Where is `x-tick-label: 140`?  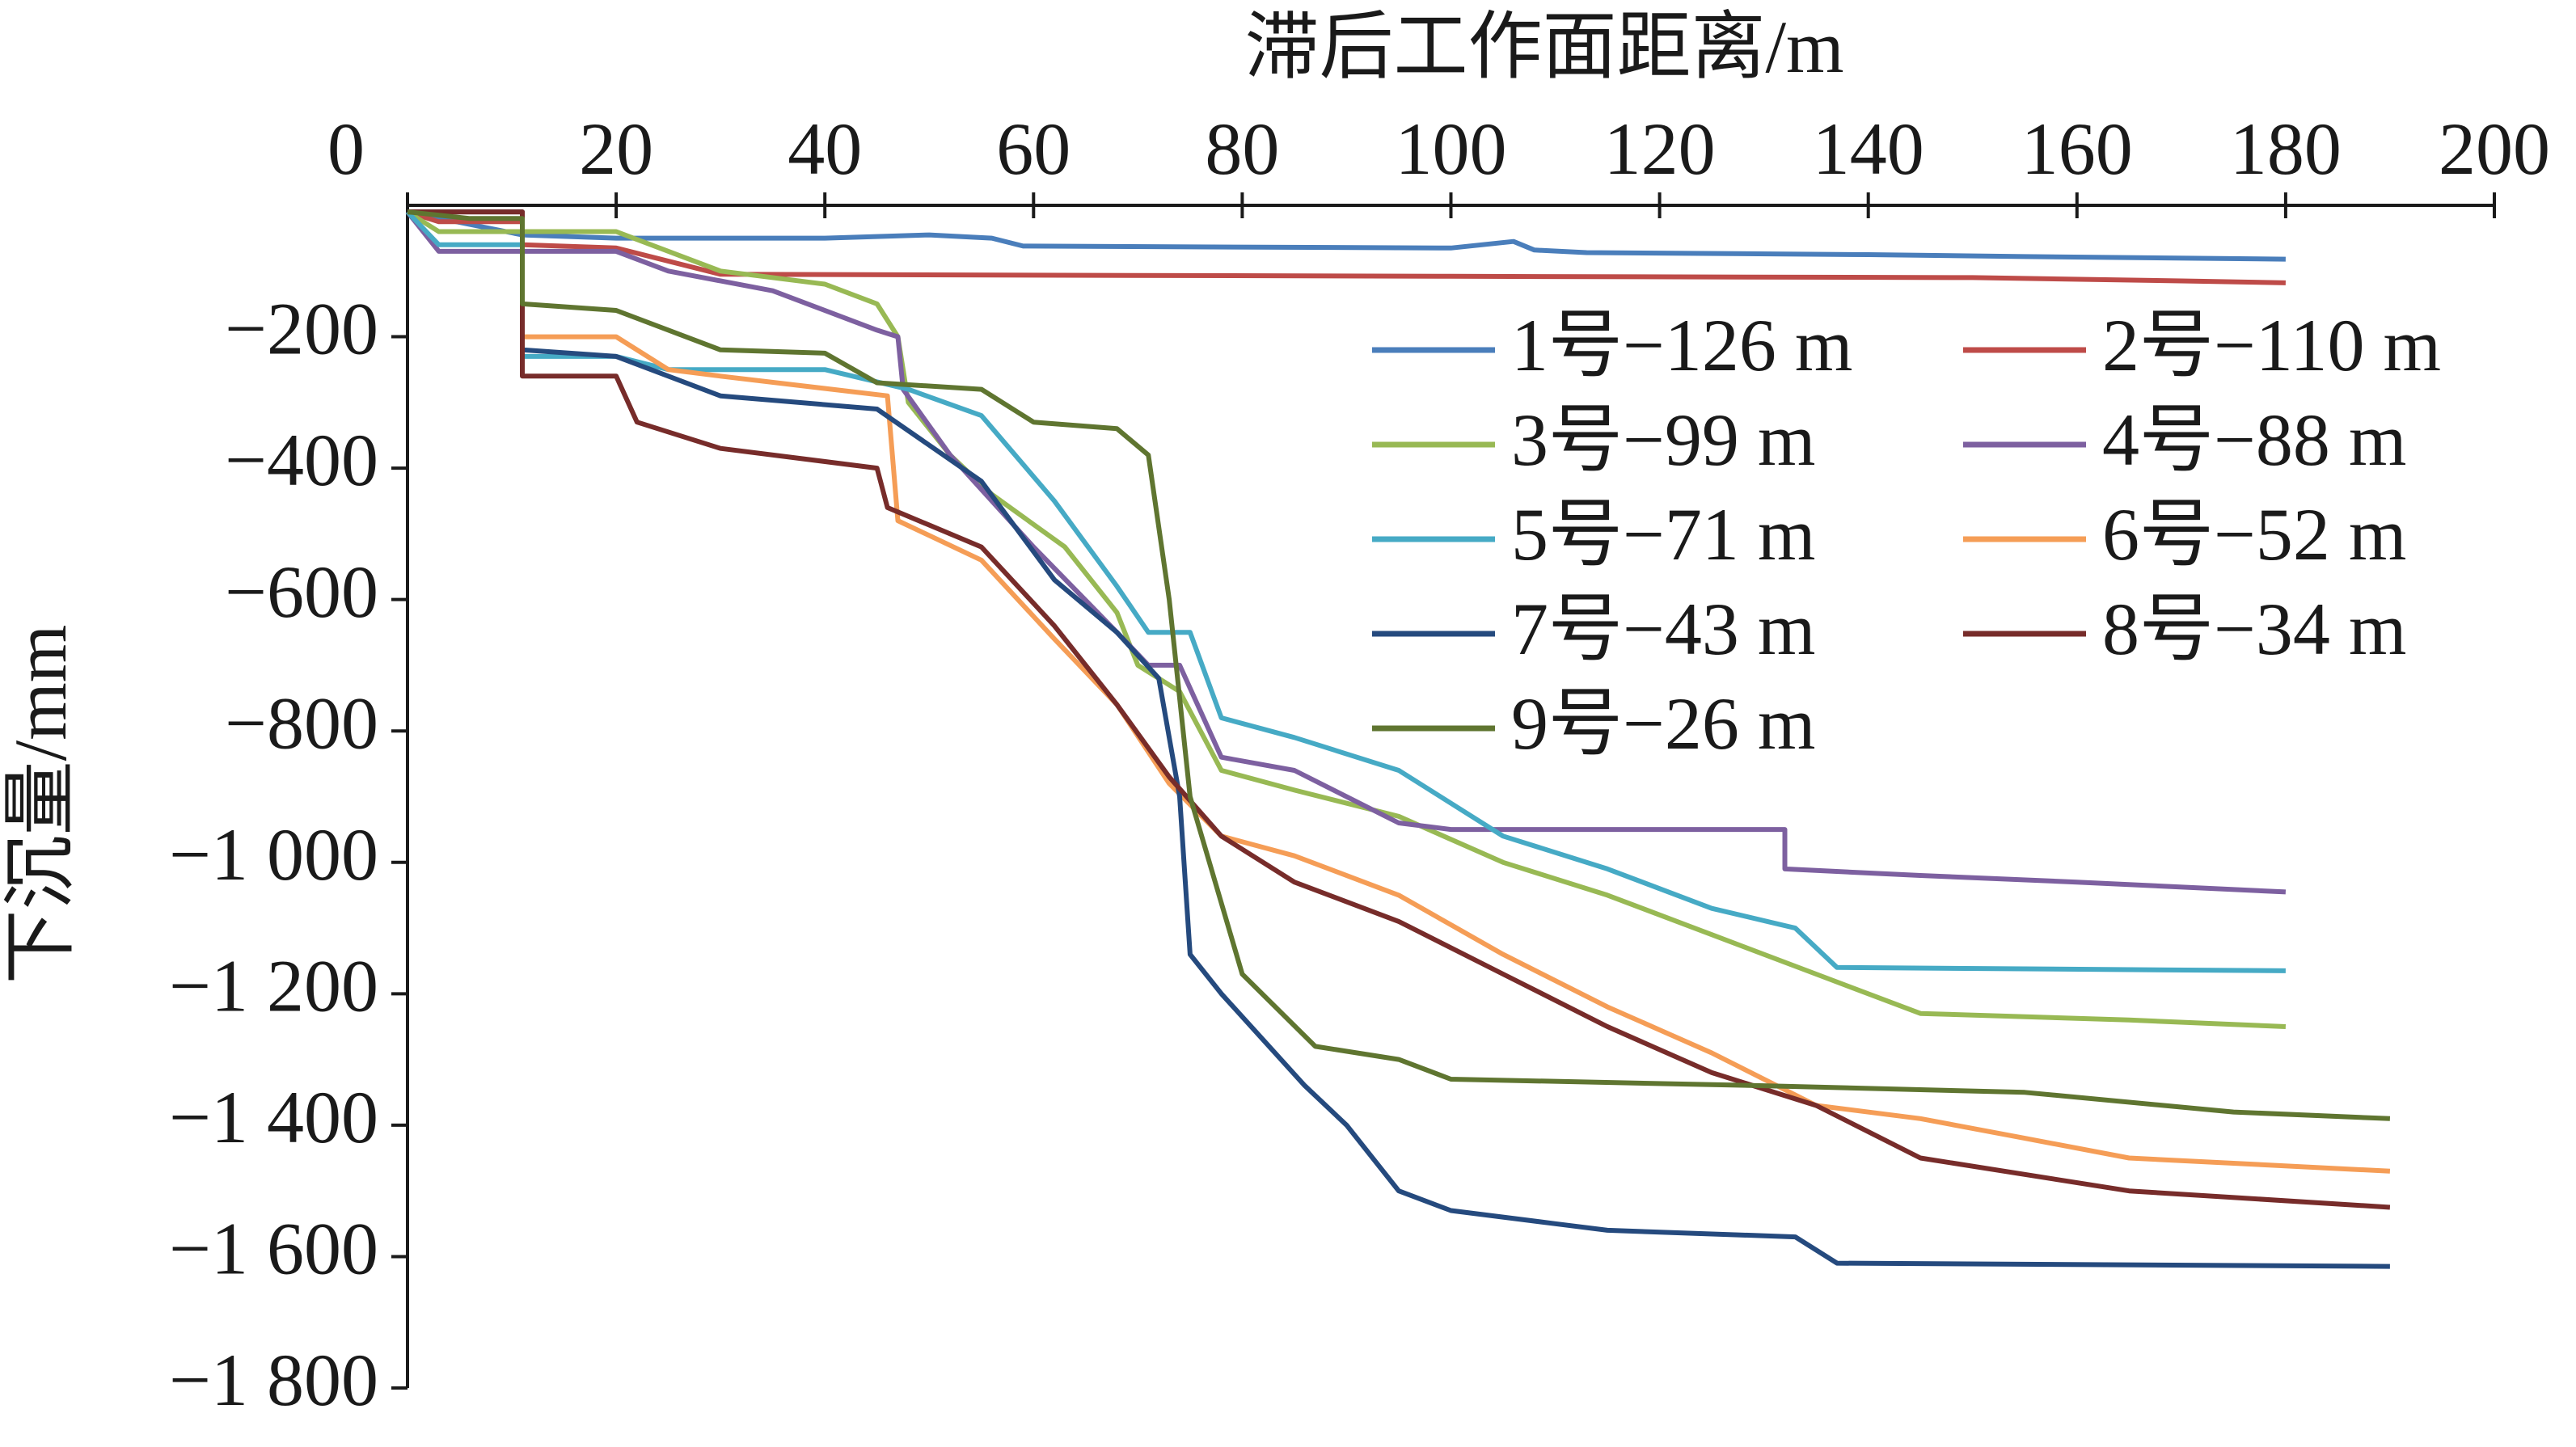
x-tick-label: 140 is located at coordinates (1869, 149).